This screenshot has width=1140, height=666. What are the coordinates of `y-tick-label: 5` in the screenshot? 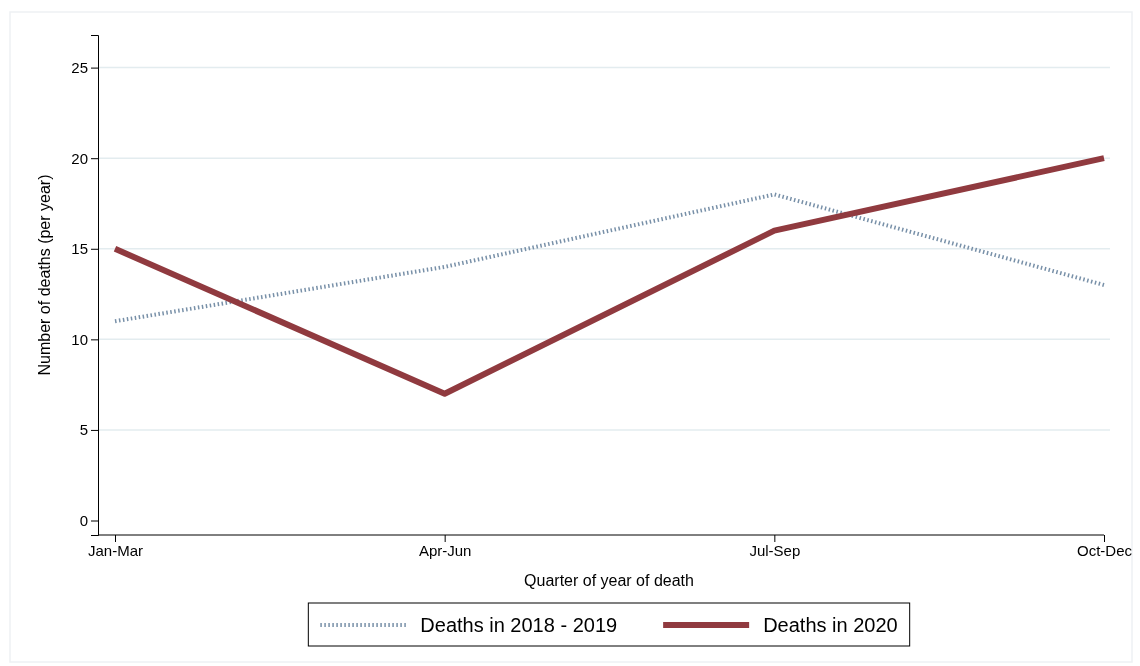 It's located at (83, 430).